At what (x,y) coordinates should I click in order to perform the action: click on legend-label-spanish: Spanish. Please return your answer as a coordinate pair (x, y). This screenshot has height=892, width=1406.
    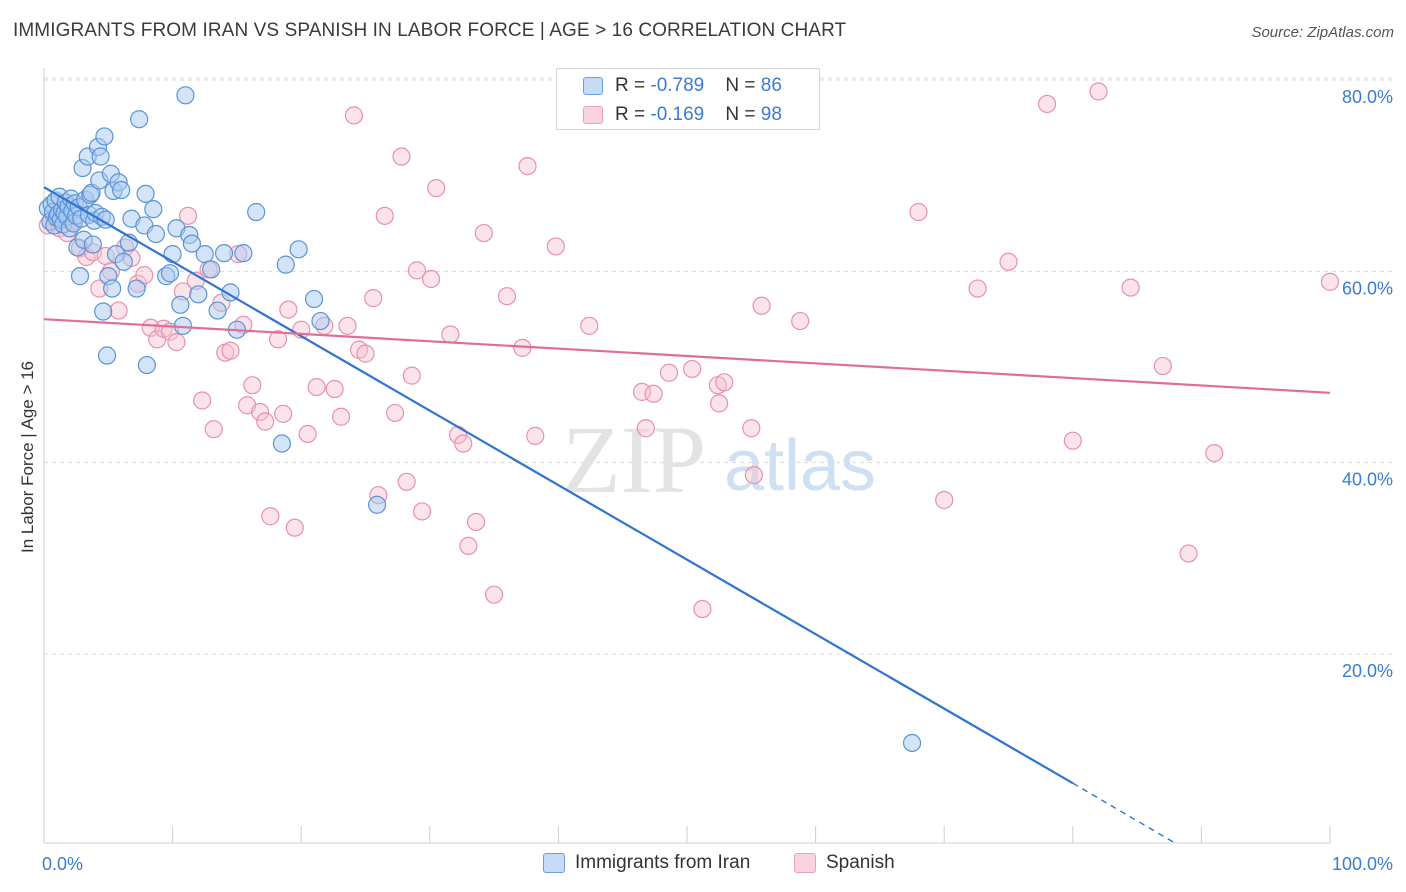
    Looking at the image, I should click on (860, 862).